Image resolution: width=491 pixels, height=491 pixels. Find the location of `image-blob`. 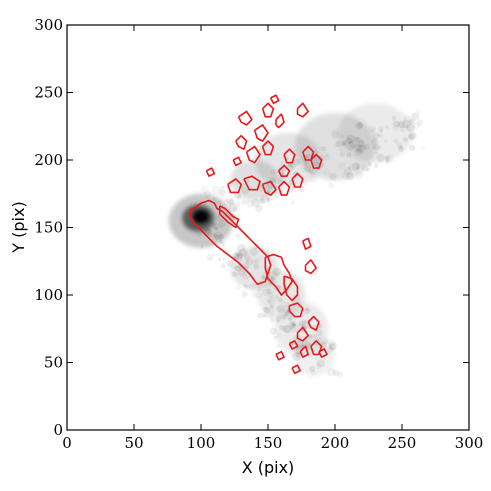

image-blob is located at coordinates (375, 133).